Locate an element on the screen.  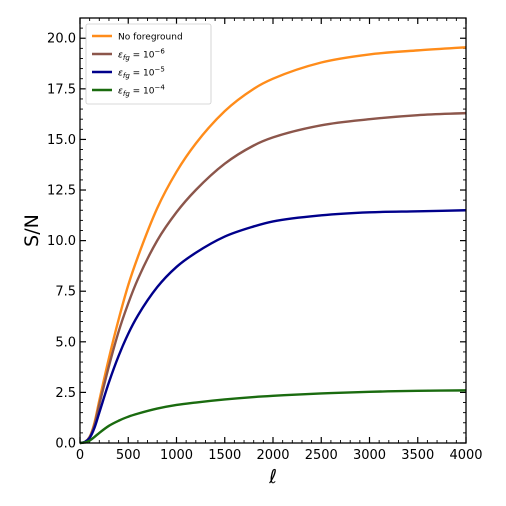
x-tick-label: 1500 is located at coordinates (224, 455).